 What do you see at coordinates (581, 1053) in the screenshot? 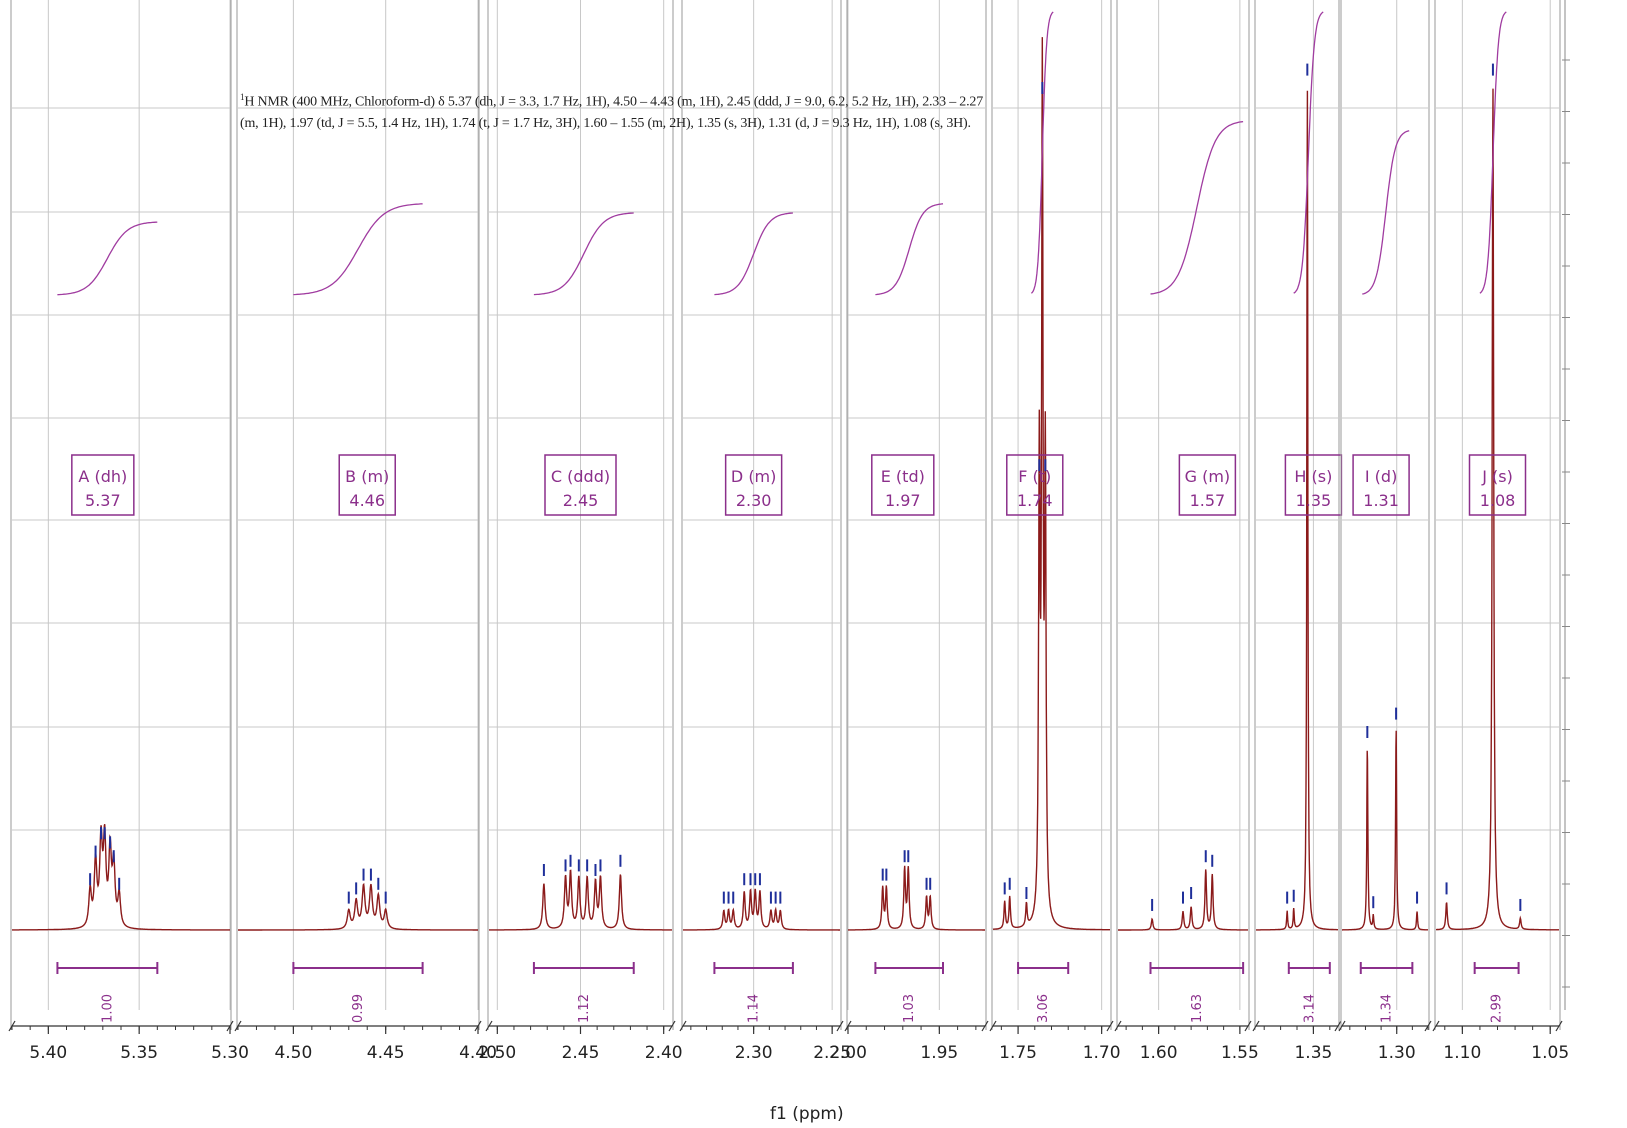
I see `x-tick-label: 2.45` at bounding box center [581, 1053].